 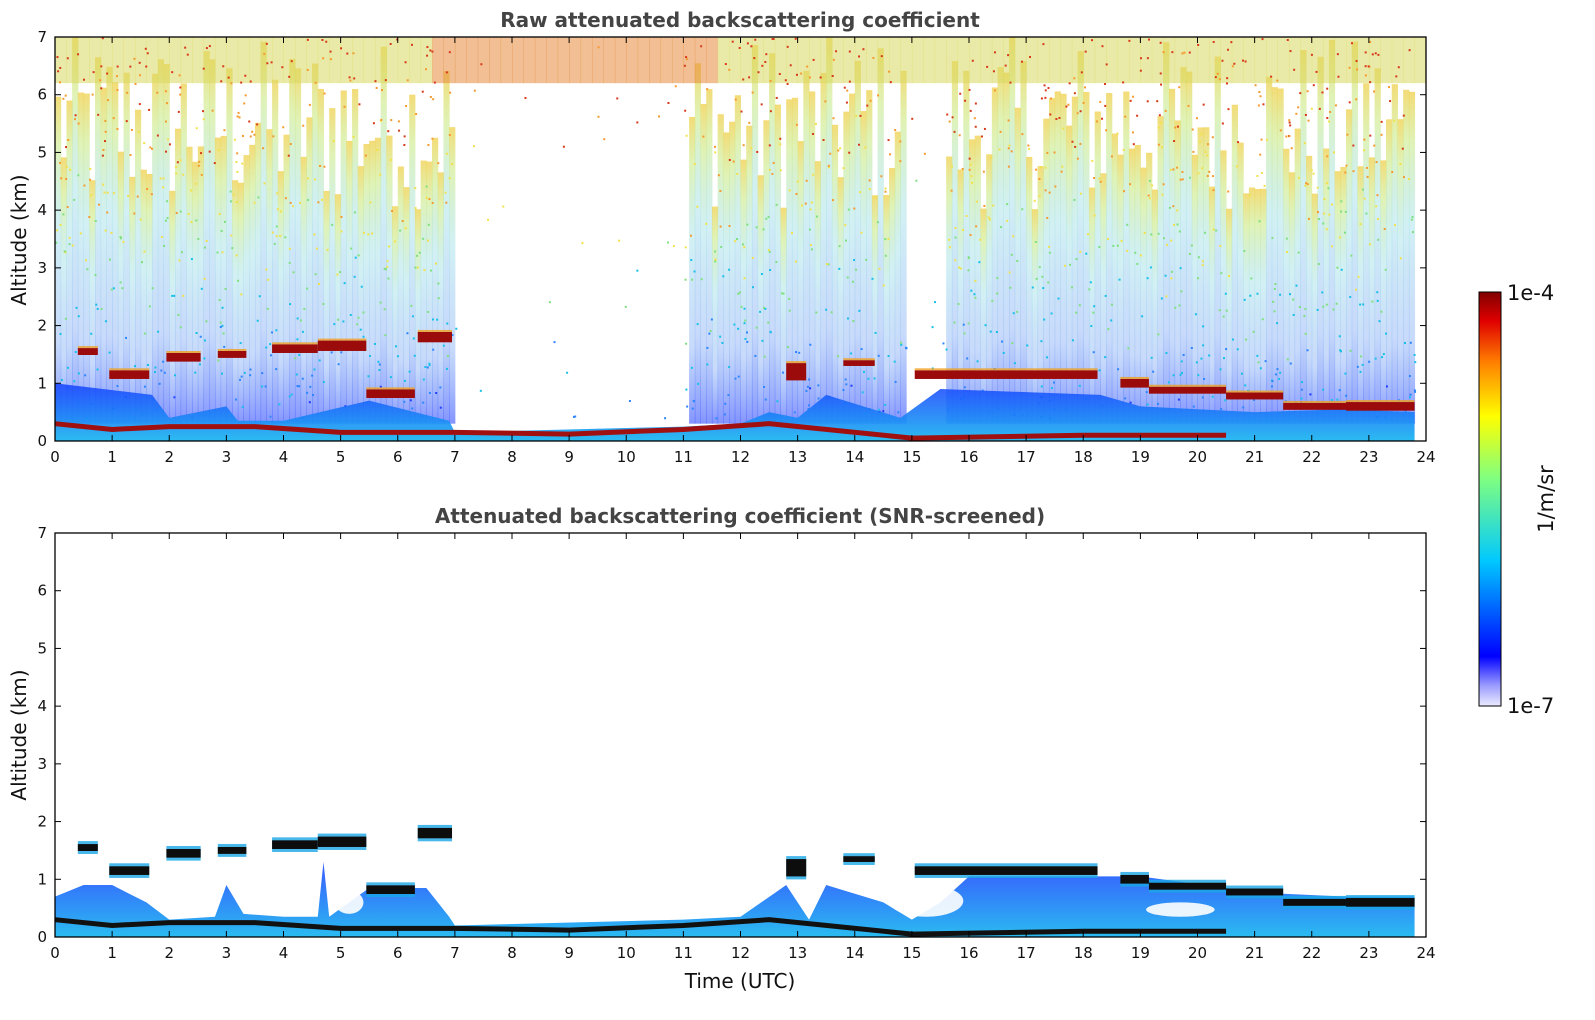 I want to click on x-tick-label: 14, so click(x=854, y=457).